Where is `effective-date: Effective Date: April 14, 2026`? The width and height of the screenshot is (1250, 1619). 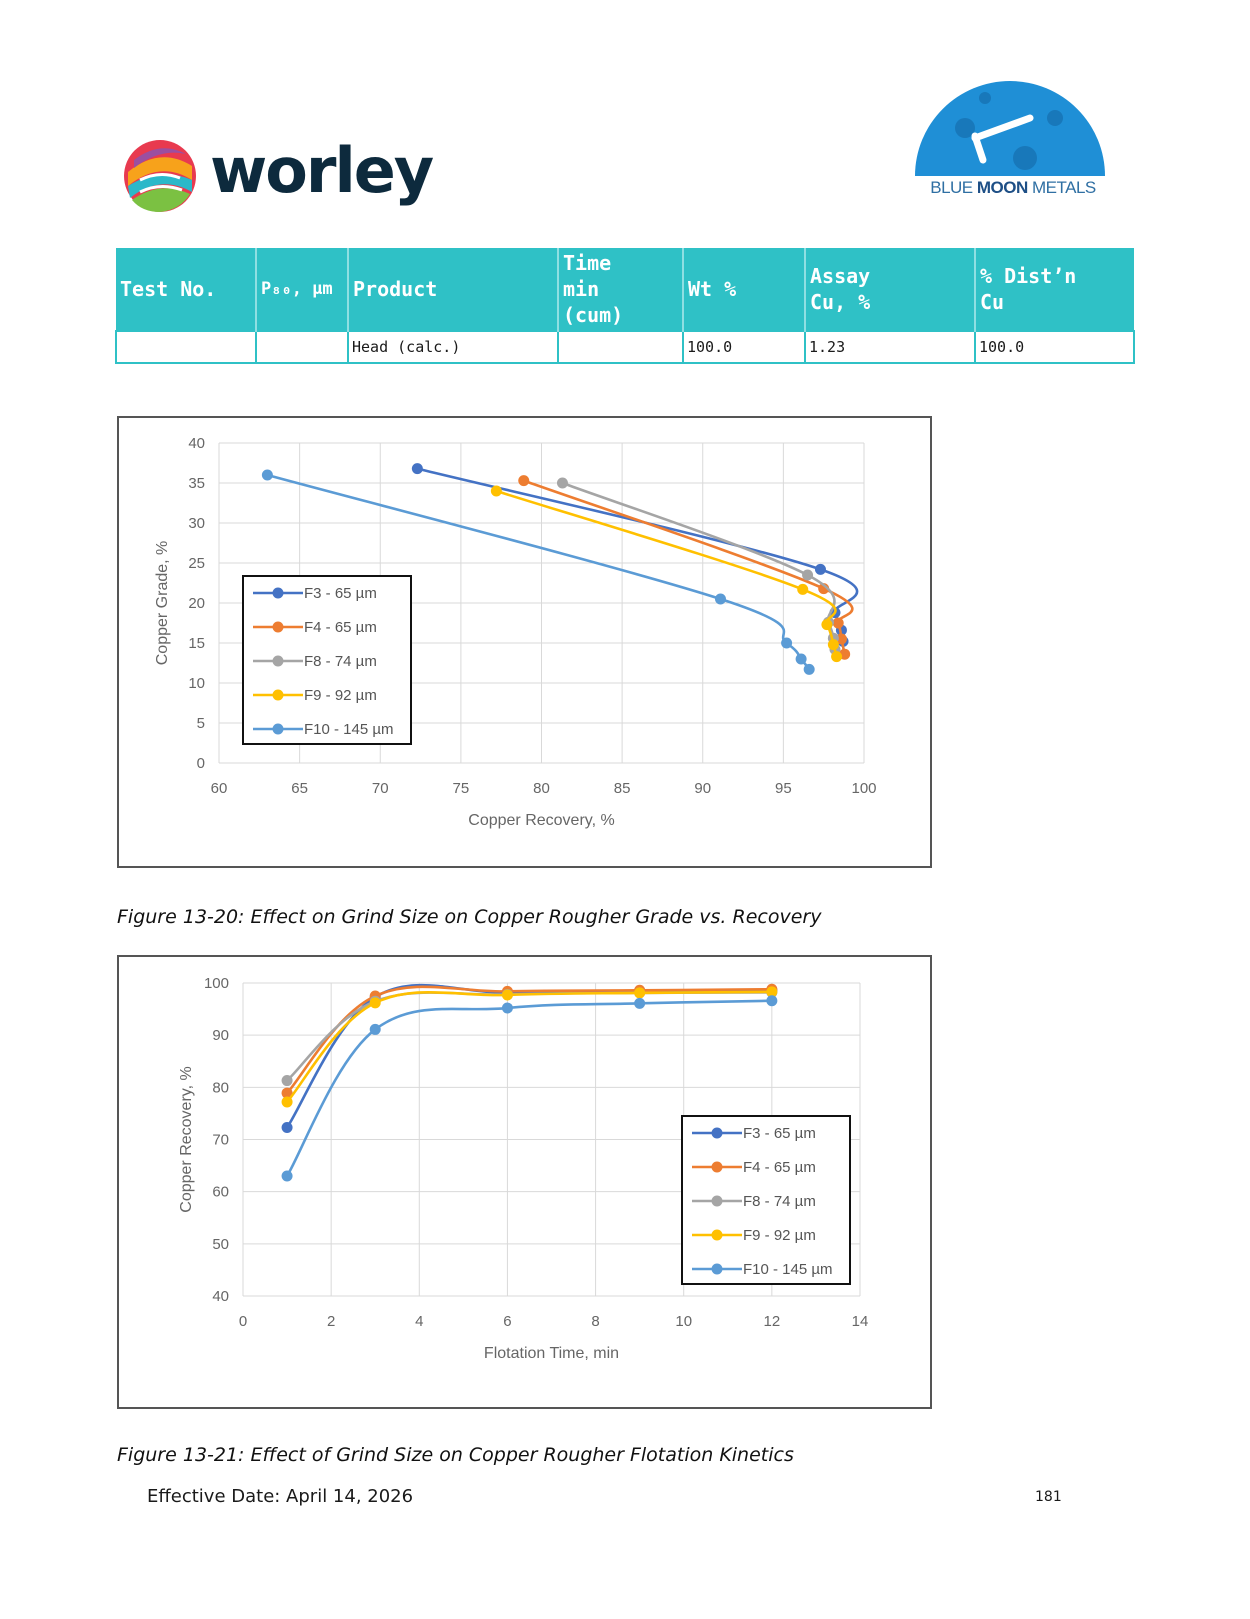
effective-date: Effective Date: April 14, 2026 is located at coordinates (280, 1496).